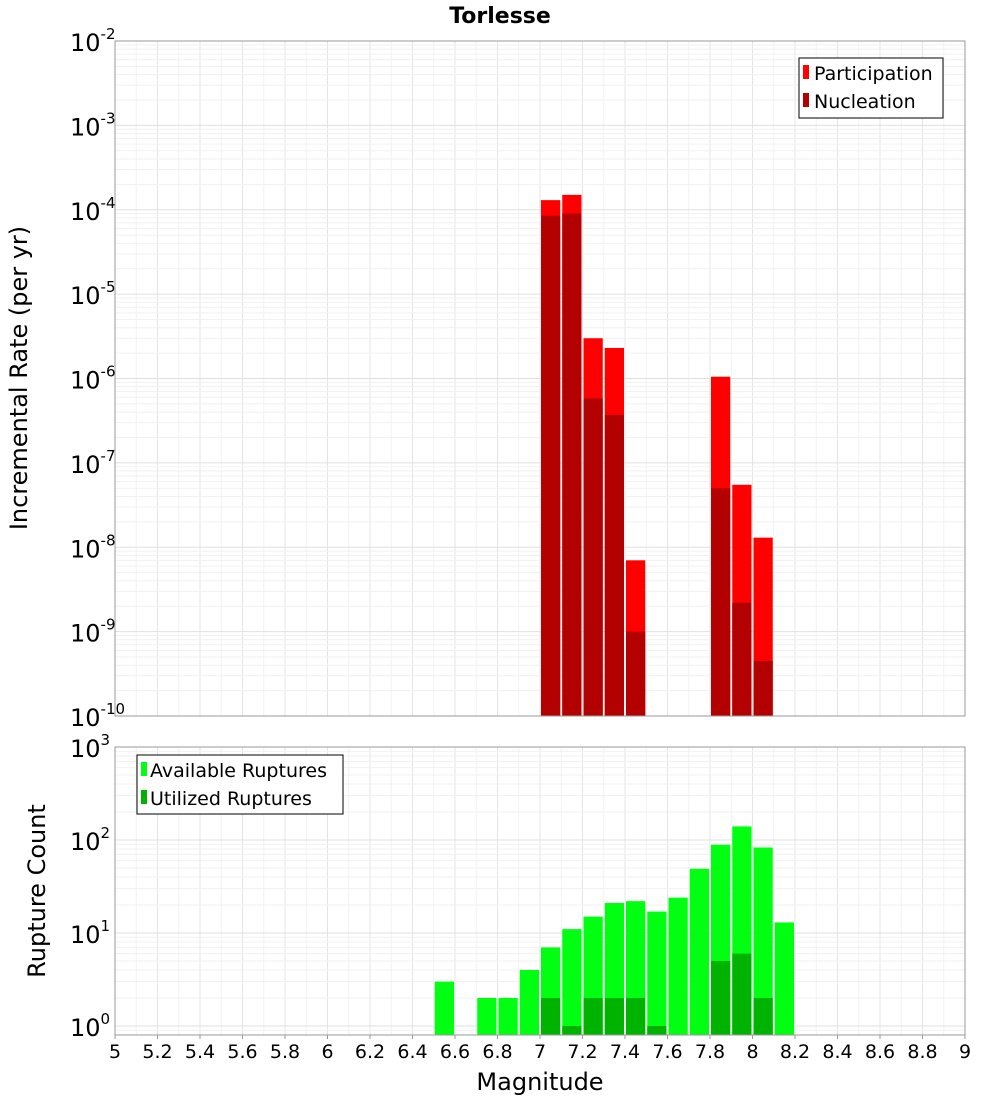 The image size is (1000, 1100). Describe the element at coordinates (412, 1052) in the screenshot. I see `x-tick-label: 6.4` at that location.